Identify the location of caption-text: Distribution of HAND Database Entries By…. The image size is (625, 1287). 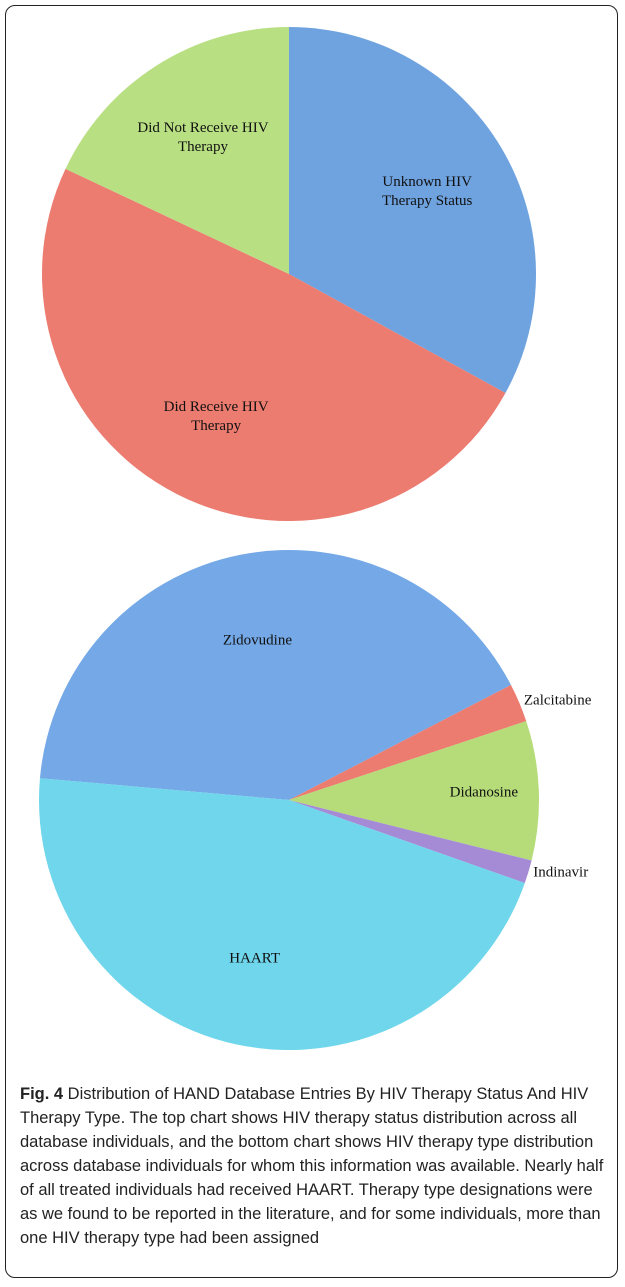
(312, 1166).